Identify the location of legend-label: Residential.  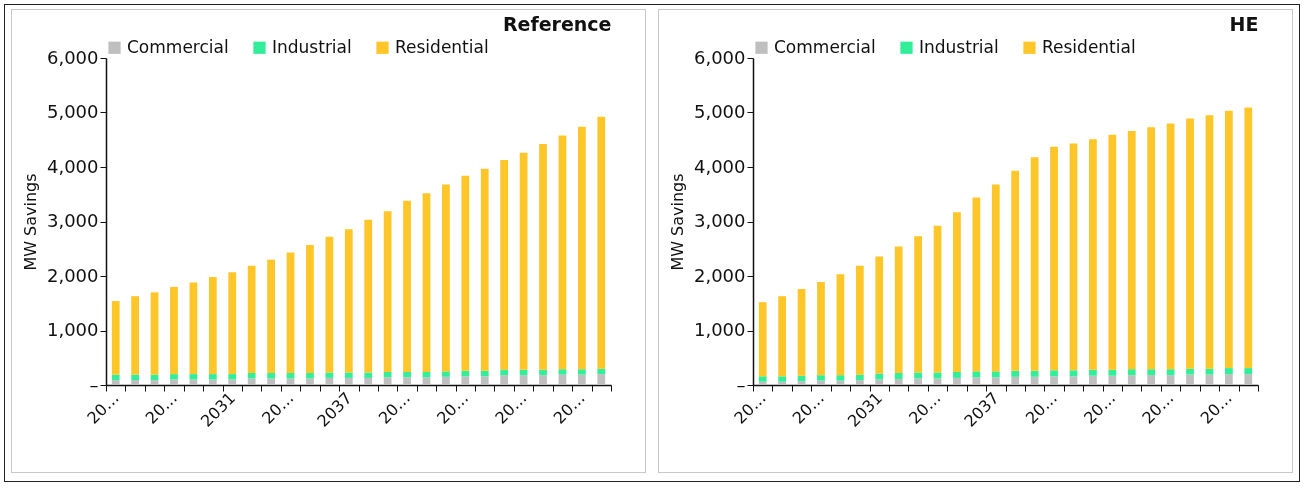
(442, 46).